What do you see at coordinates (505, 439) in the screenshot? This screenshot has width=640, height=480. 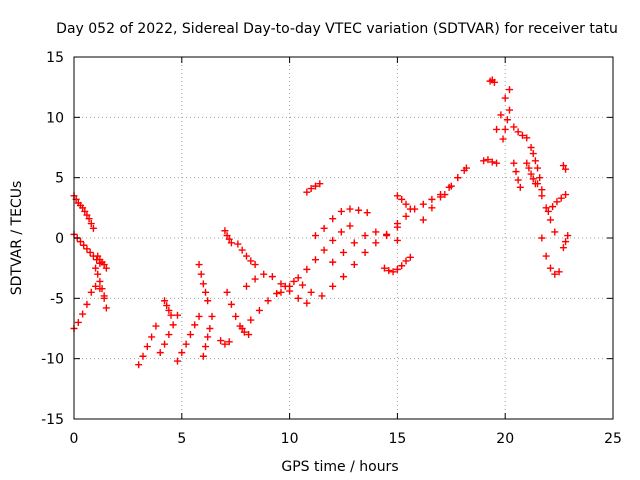 I see `x-tick-label: 20` at bounding box center [505, 439].